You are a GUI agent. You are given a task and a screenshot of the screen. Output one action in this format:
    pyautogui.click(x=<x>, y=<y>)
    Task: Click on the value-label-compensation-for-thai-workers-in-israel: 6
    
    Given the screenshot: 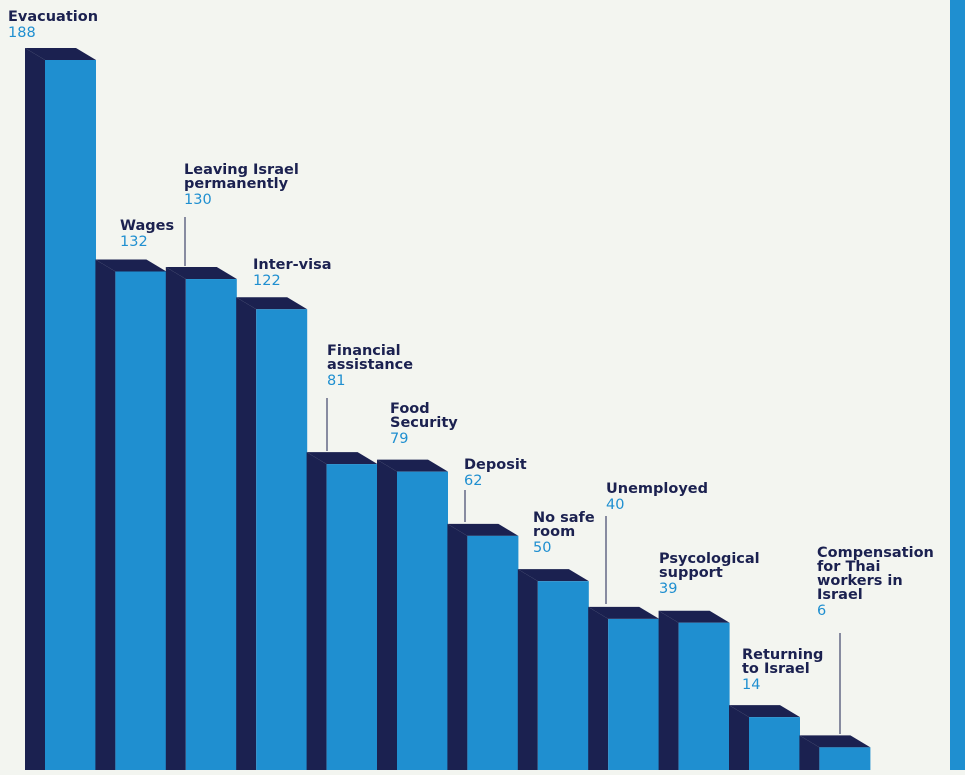 What is the action you would take?
    pyautogui.click(x=821, y=611)
    